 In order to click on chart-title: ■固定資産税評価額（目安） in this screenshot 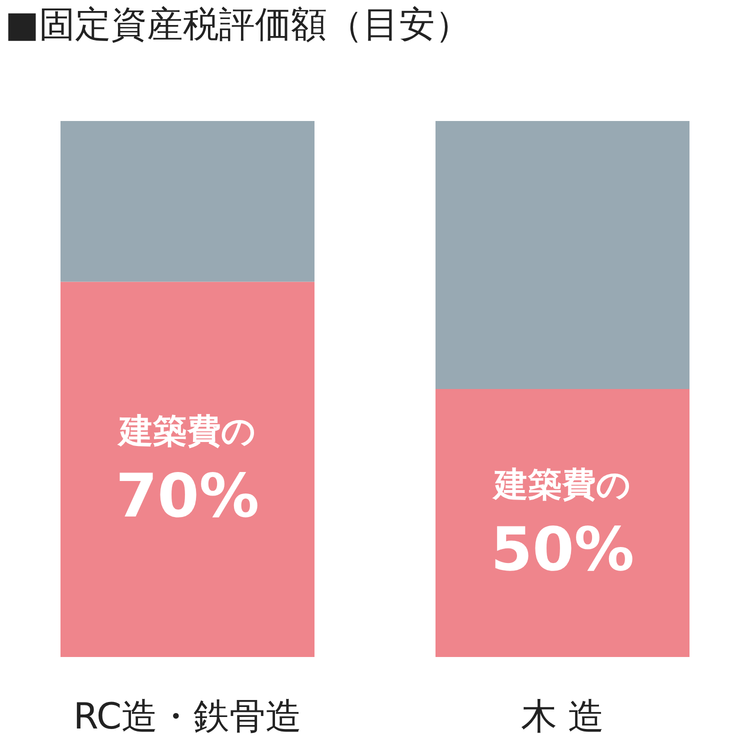, I will do `click(238, 25)`.